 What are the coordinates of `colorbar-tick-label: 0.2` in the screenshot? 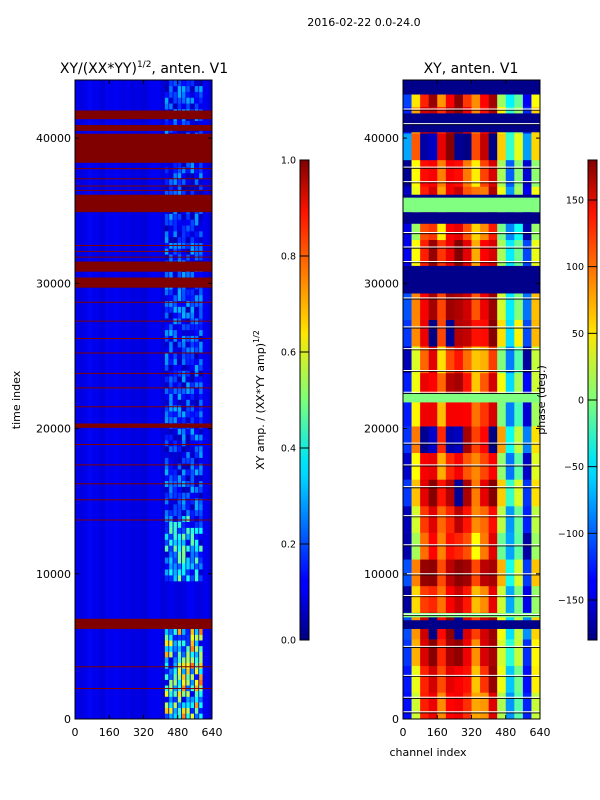 It's located at (288, 545).